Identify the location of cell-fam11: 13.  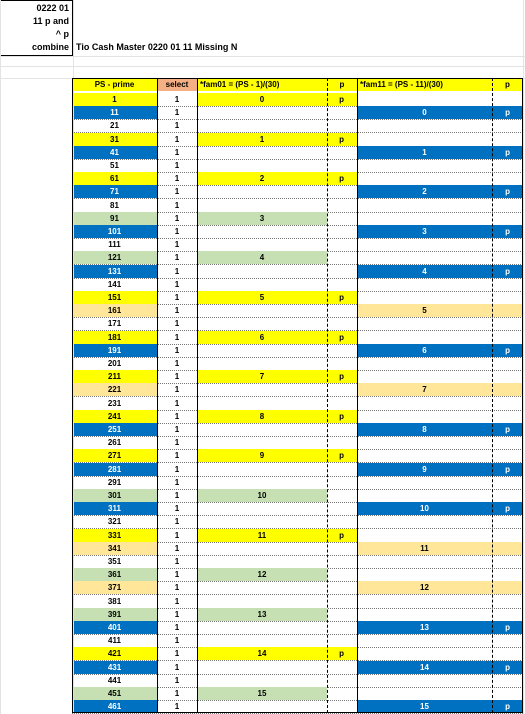
(424, 627).